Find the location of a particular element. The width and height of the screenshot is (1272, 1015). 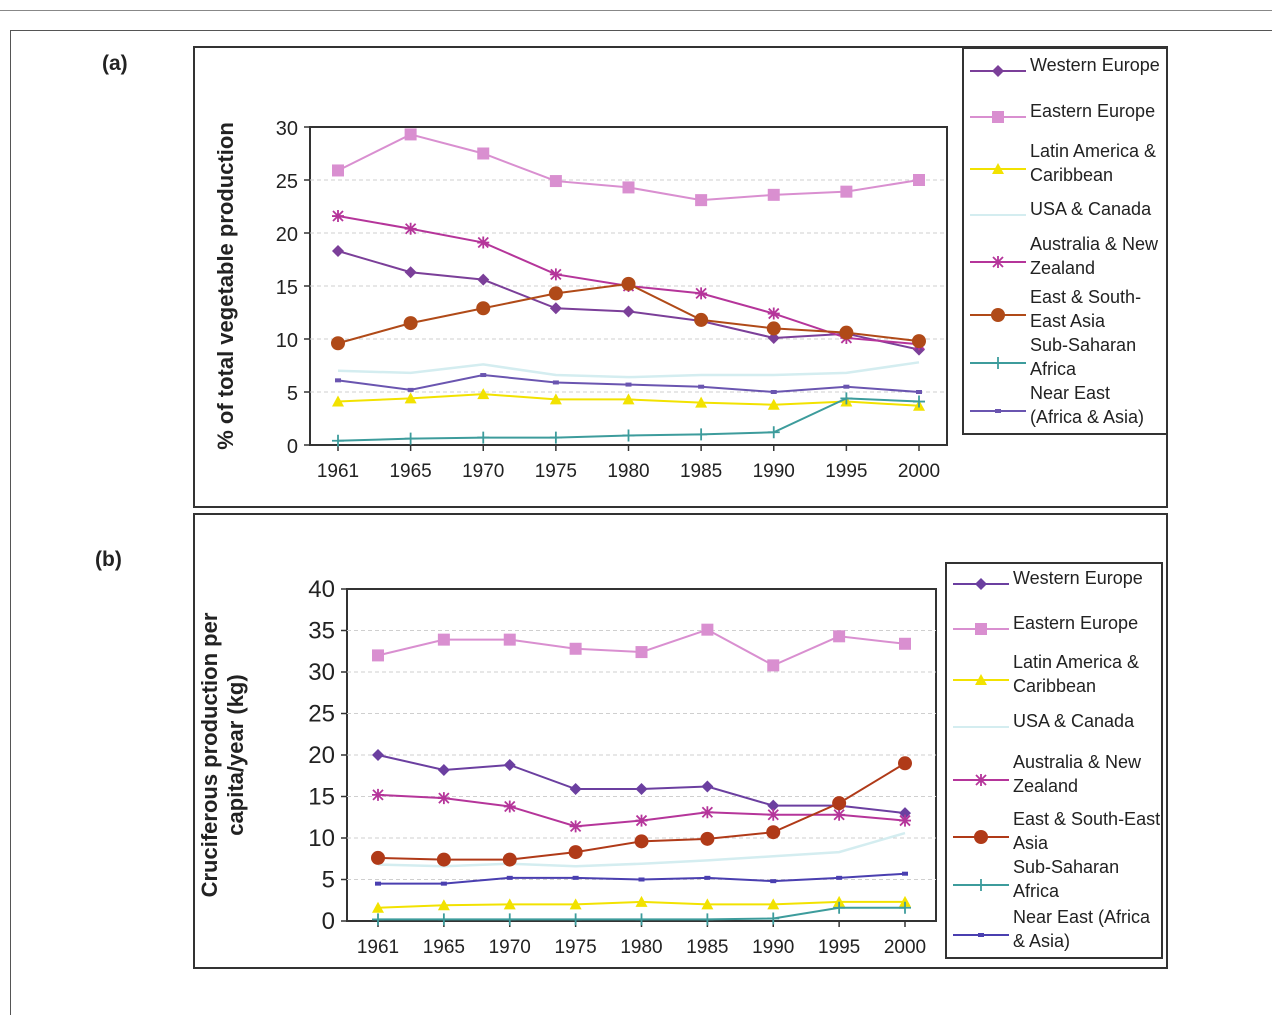

legend-item: Latin America & Caribbean is located at coordinates (1065, 162).